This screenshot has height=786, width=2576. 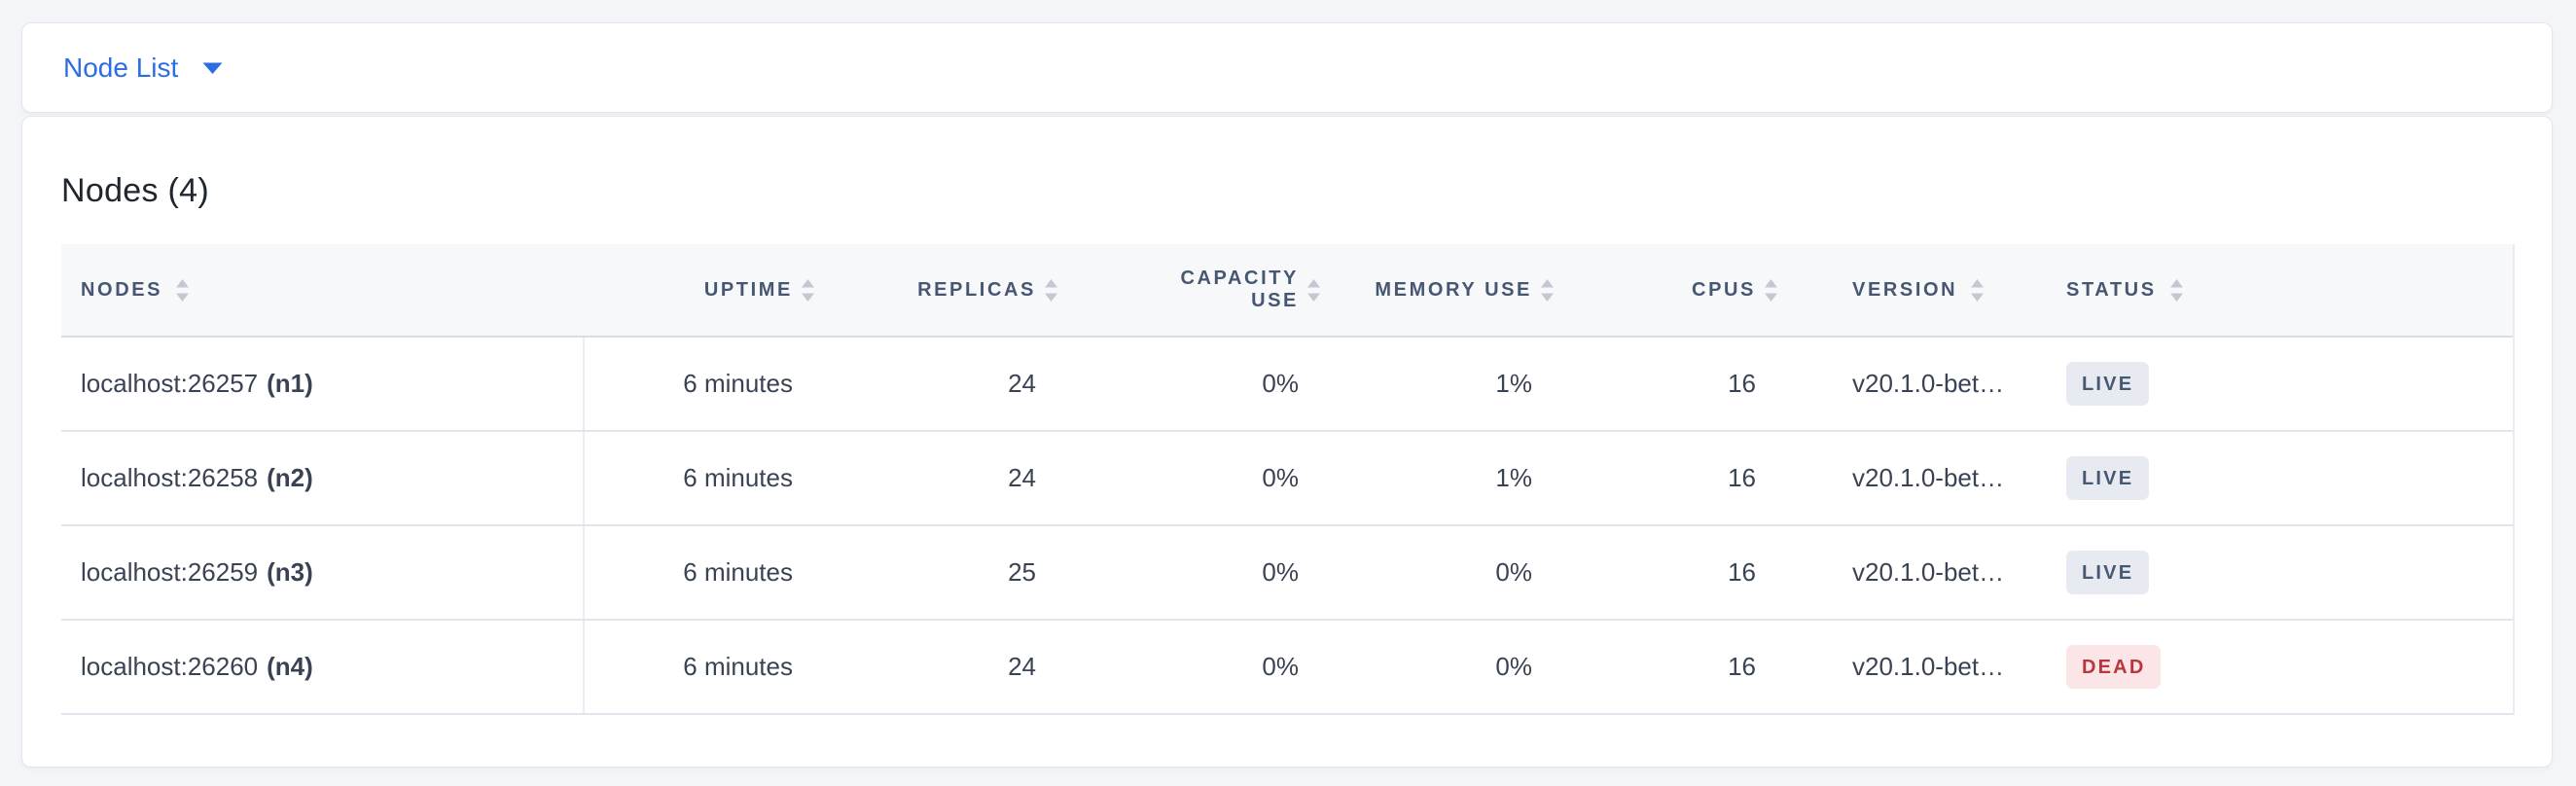 I want to click on cell-nodes: localhost:26259 (n3), so click(x=323, y=572).